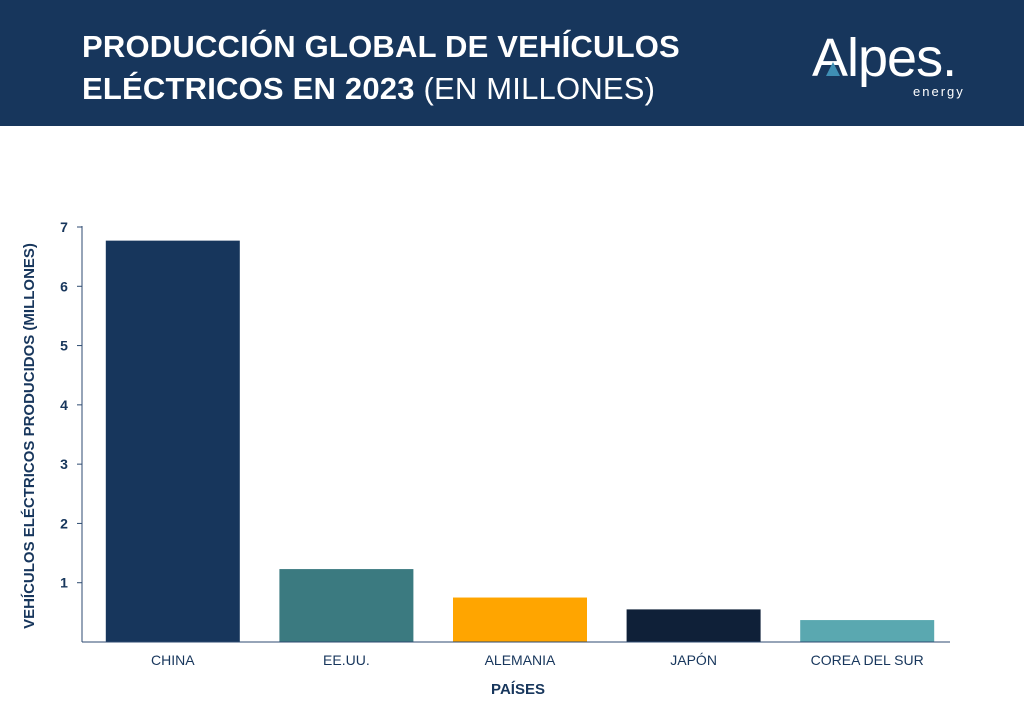 The width and height of the screenshot is (1024, 716). I want to click on x-tick-label: JAPÓN, so click(693, 660).